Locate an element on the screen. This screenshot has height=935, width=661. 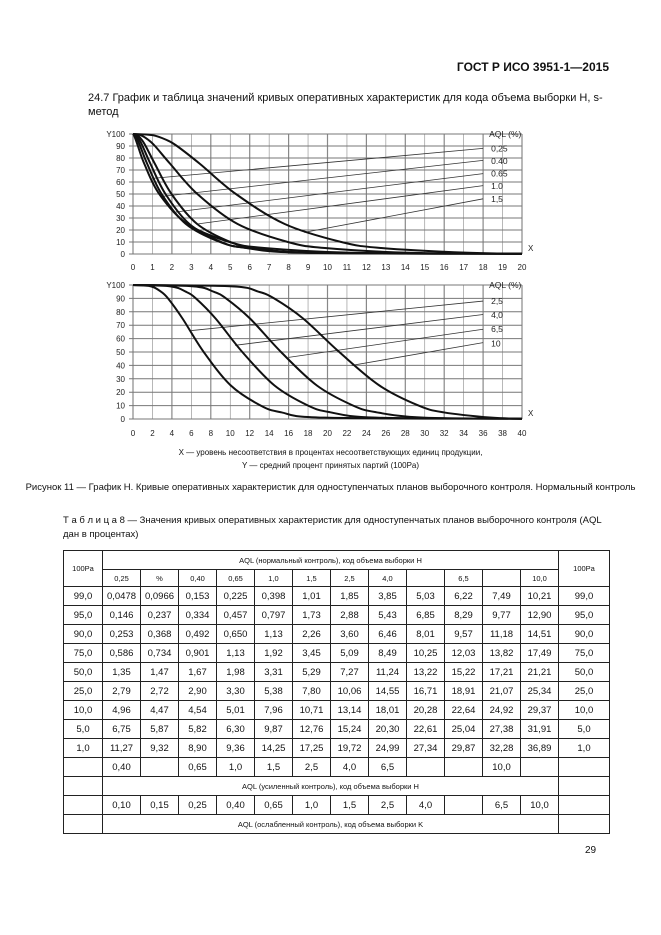
value-cell: 29,37 is located at coordinates (539, 710).